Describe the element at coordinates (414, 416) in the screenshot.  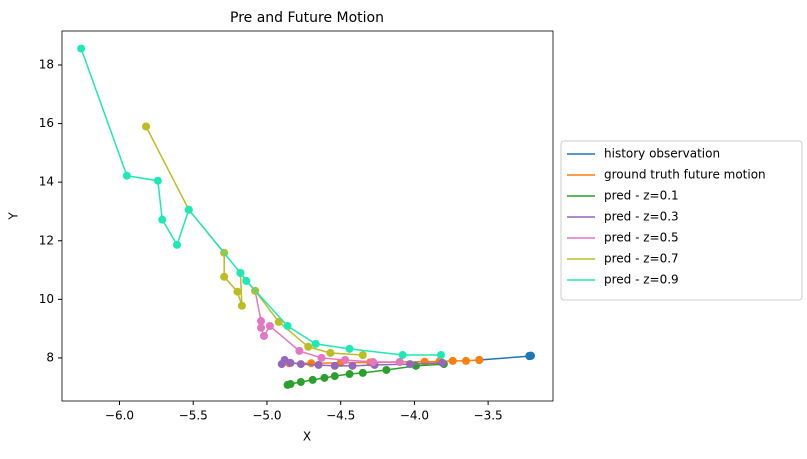
I see `x-tick-label: −4.0` at that location.